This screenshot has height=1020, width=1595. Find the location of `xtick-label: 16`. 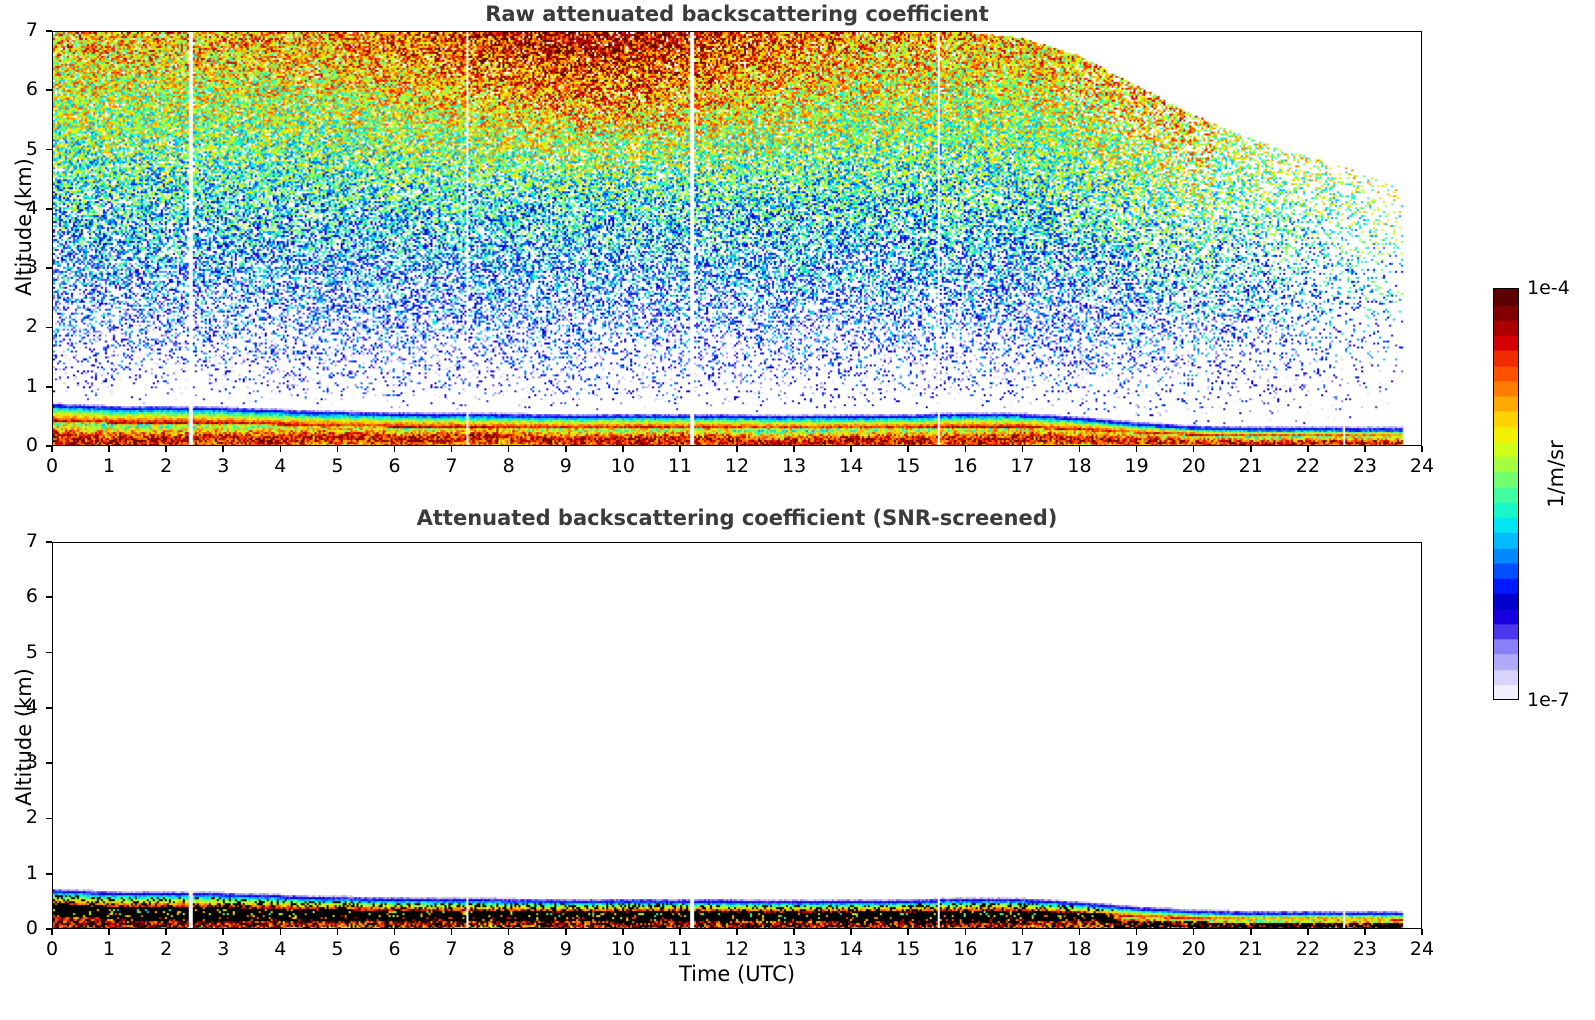

xtick-label: 16 is located at coordinates (965, 466).